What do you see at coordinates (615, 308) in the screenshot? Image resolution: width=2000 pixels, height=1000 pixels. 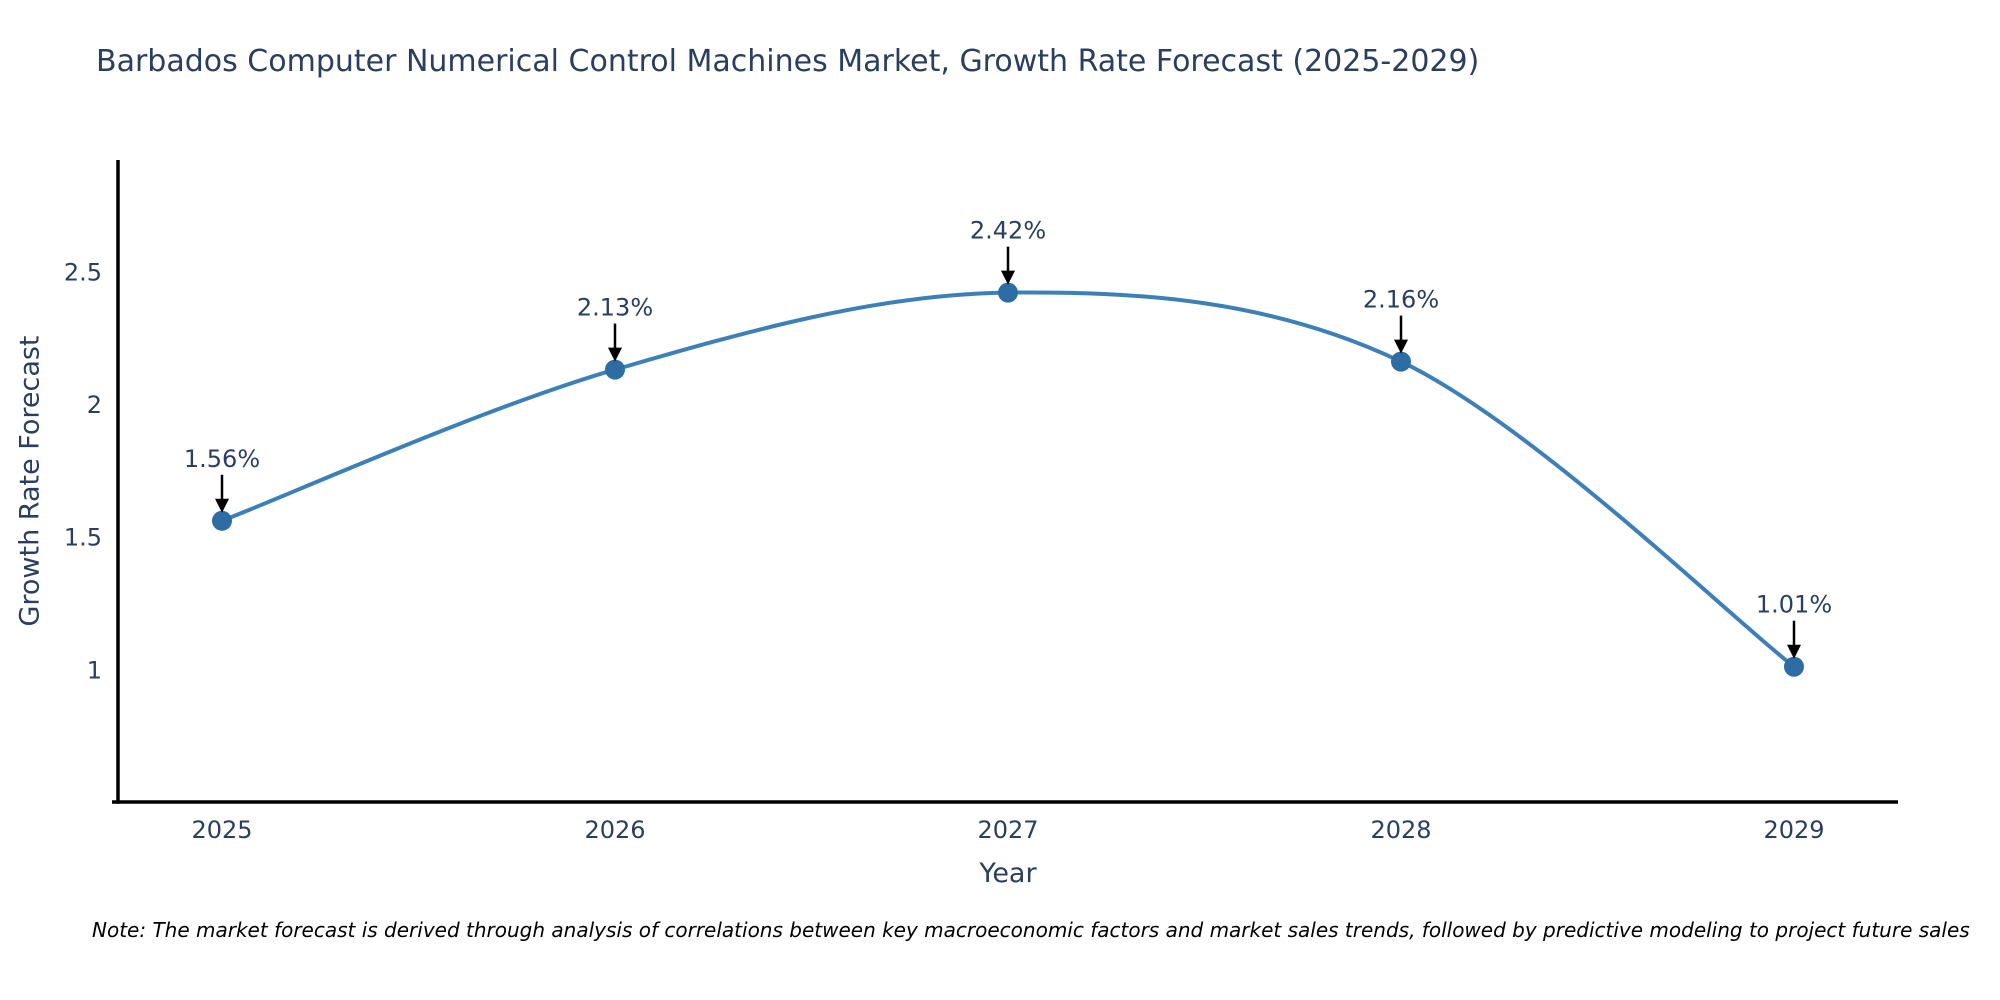 I see `data-point-label: 2.13%` at bounding box center [615, 308].